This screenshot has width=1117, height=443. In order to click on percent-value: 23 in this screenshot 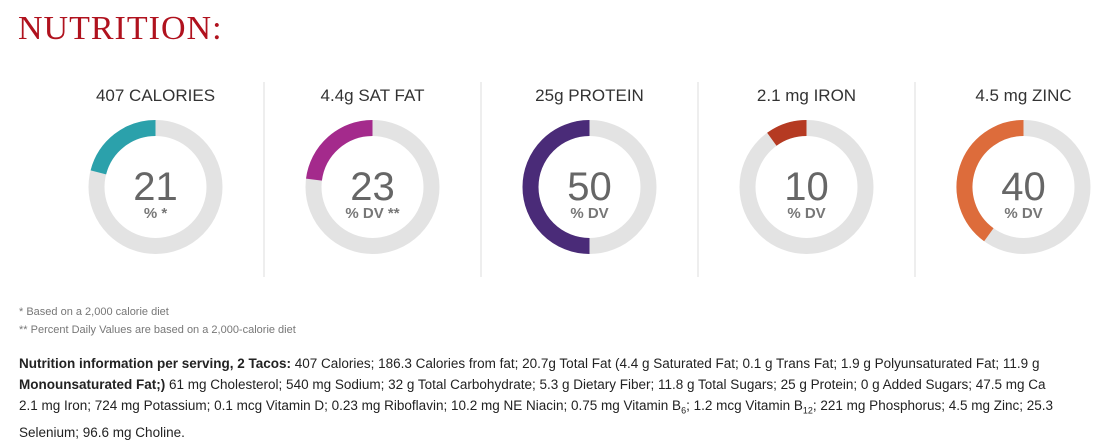, I will do `click(372, 187)`.